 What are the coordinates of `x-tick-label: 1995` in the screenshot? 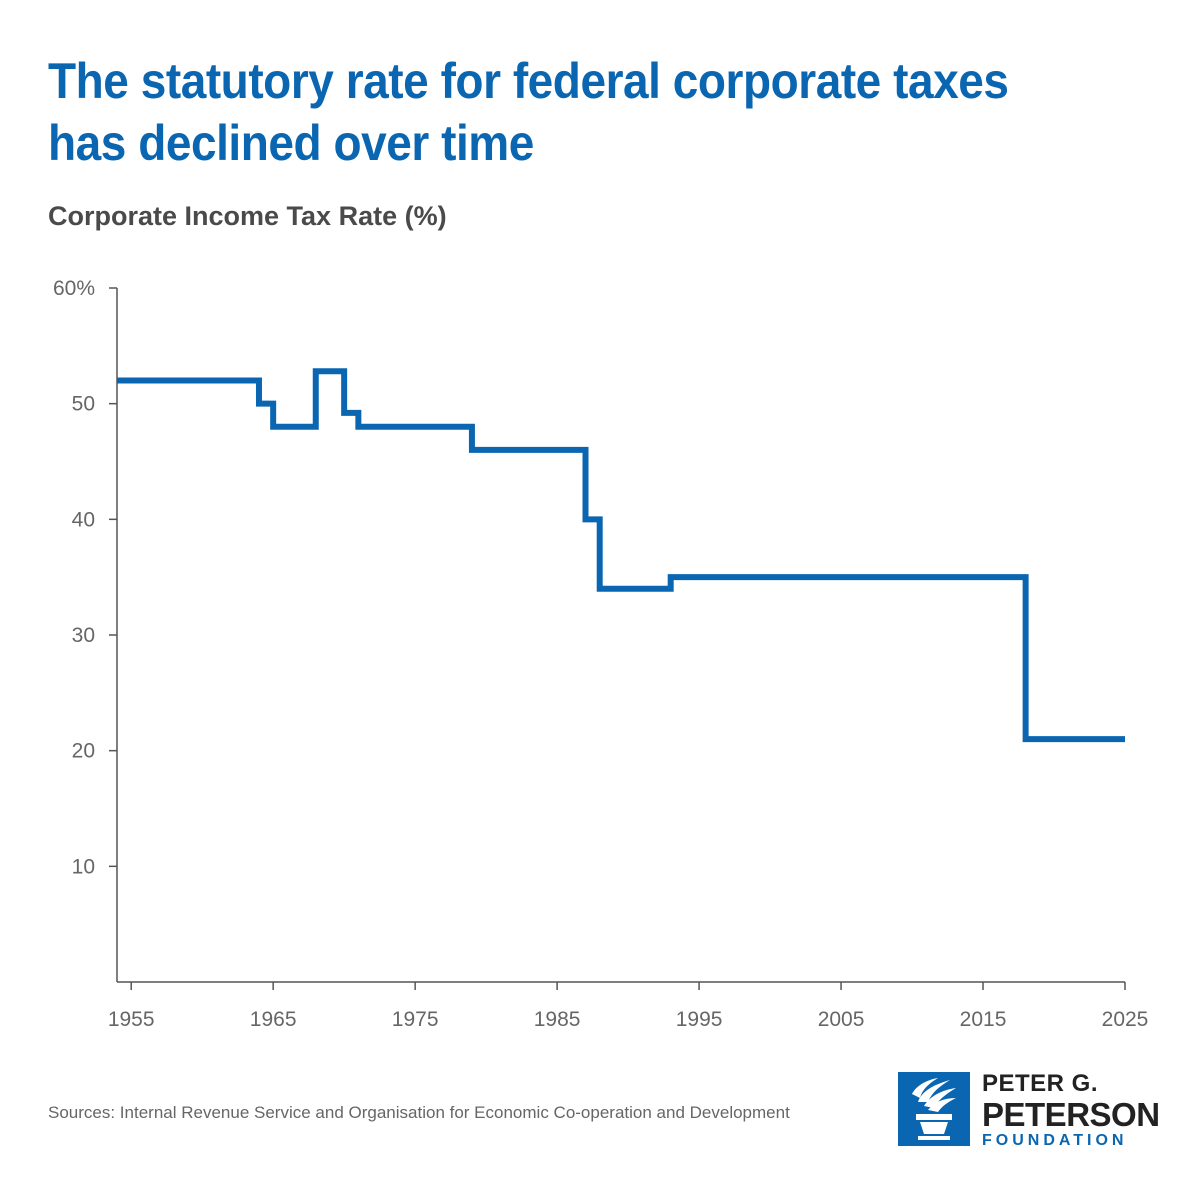 It's located at (699, 1019).